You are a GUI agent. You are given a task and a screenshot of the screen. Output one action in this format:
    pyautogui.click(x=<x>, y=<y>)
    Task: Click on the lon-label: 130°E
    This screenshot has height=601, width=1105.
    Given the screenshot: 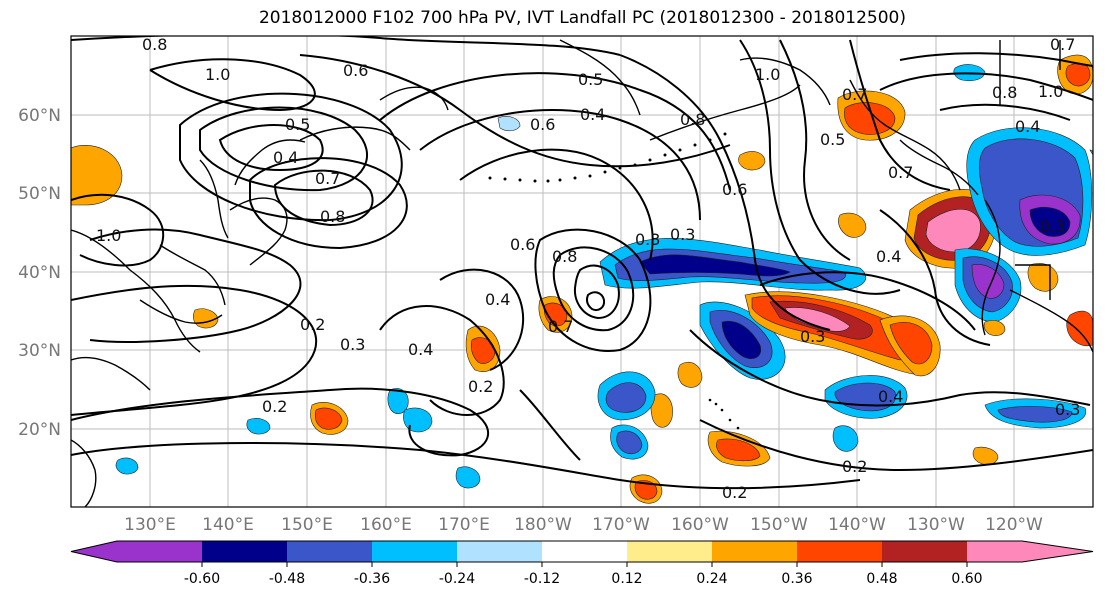 What is the action you would take?
    pyautogui.click(x=150, y=525)
    